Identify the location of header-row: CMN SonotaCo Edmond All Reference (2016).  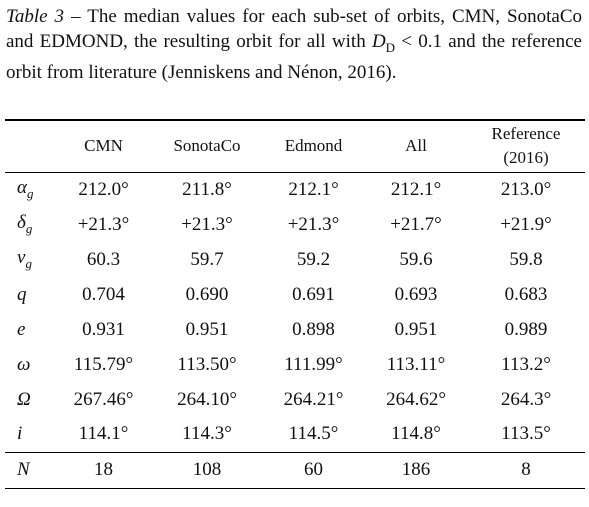
(295, 146).